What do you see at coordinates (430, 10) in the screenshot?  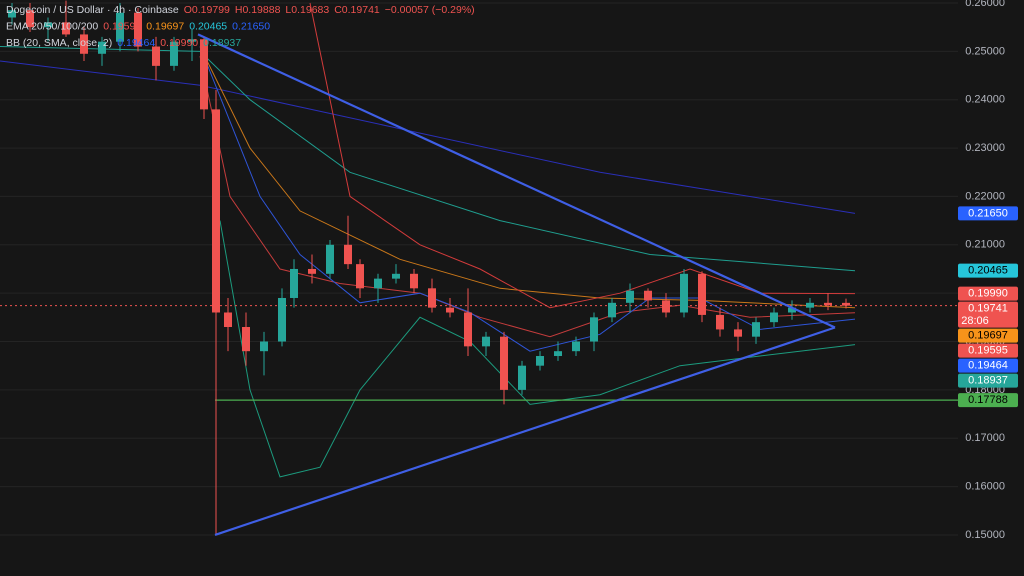 I see `header-item: −0.00057 (−0.29%)` at bounding box center [430, 10].